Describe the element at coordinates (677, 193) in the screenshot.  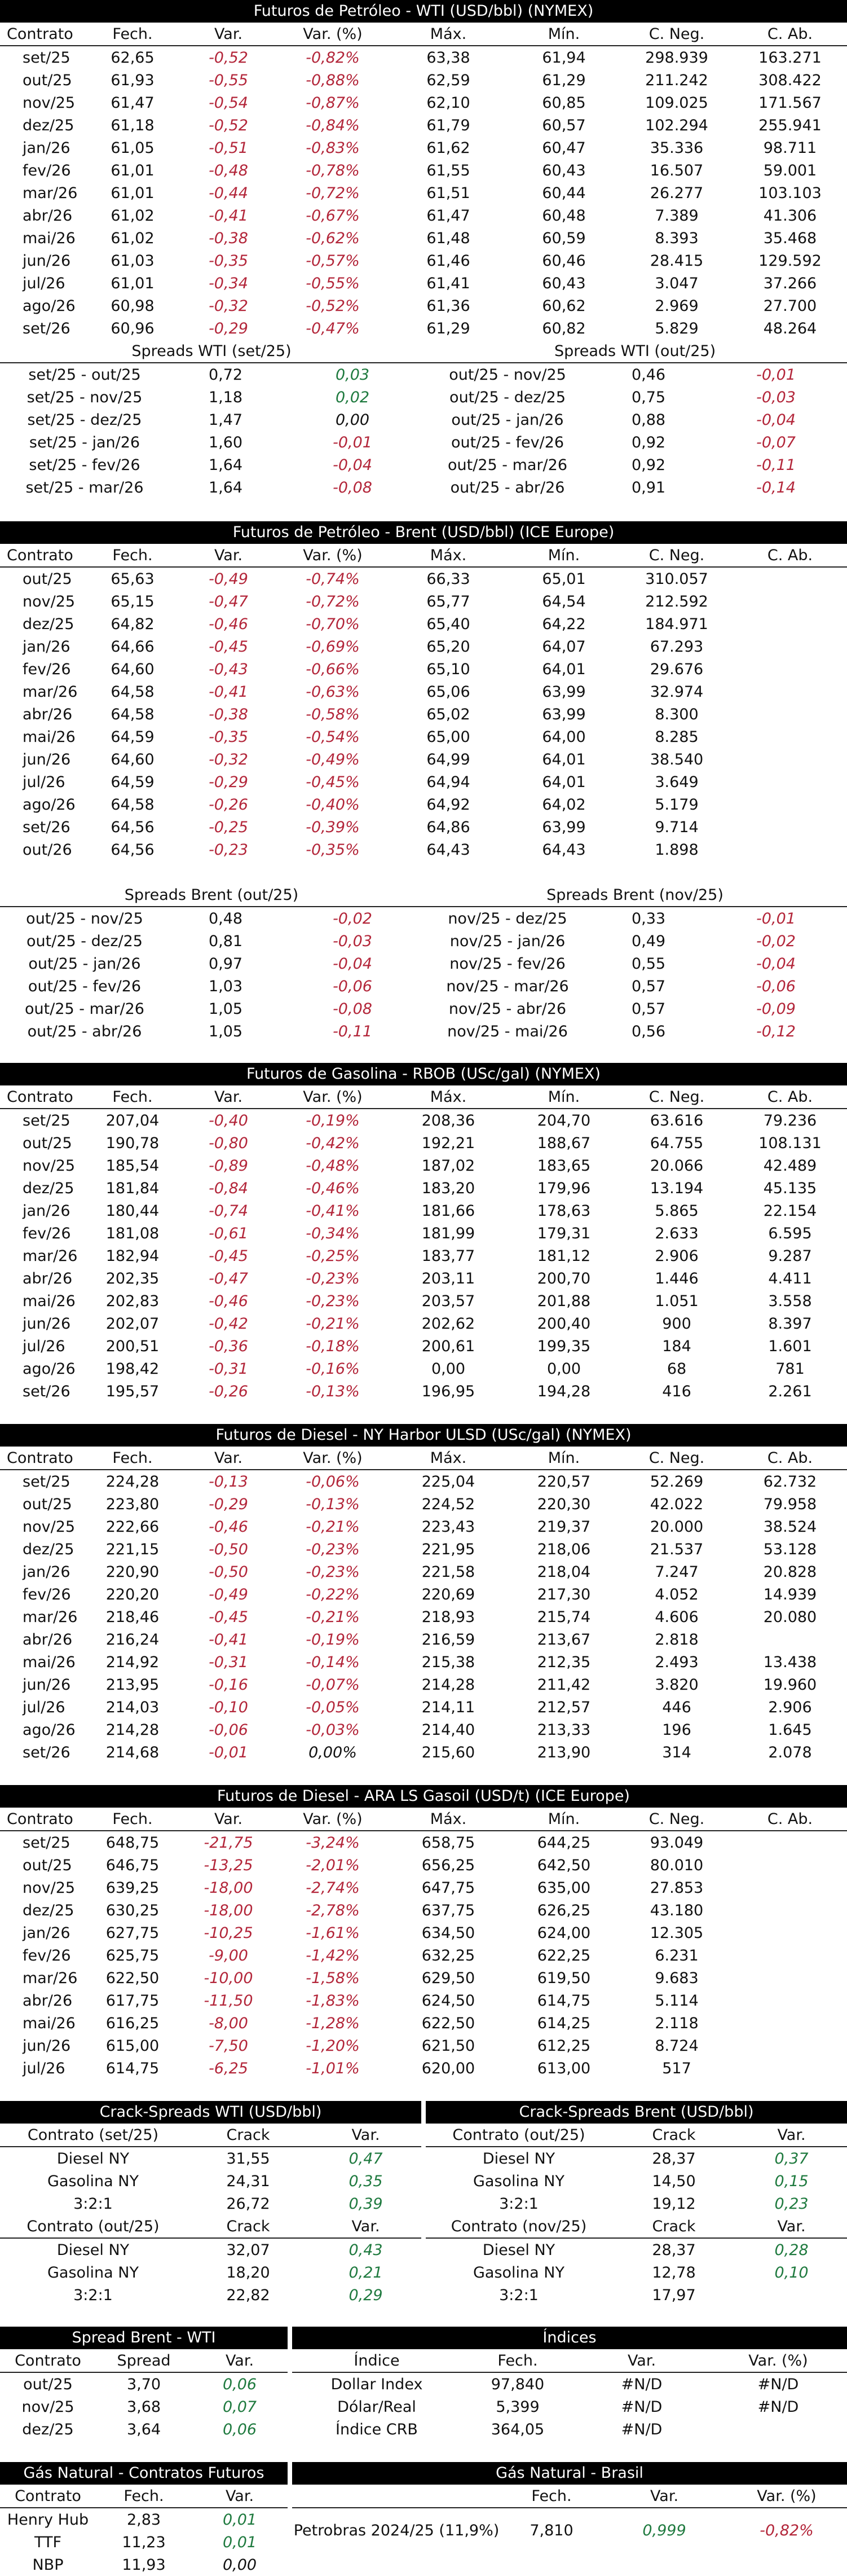
I see `table-cell: 26.277` at that location.